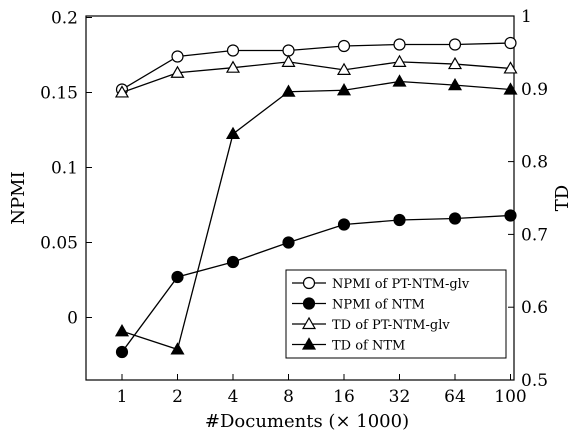 The image size is (582, 436). I want to click on y-left-tick-label: 0.1, so click(64, 169).